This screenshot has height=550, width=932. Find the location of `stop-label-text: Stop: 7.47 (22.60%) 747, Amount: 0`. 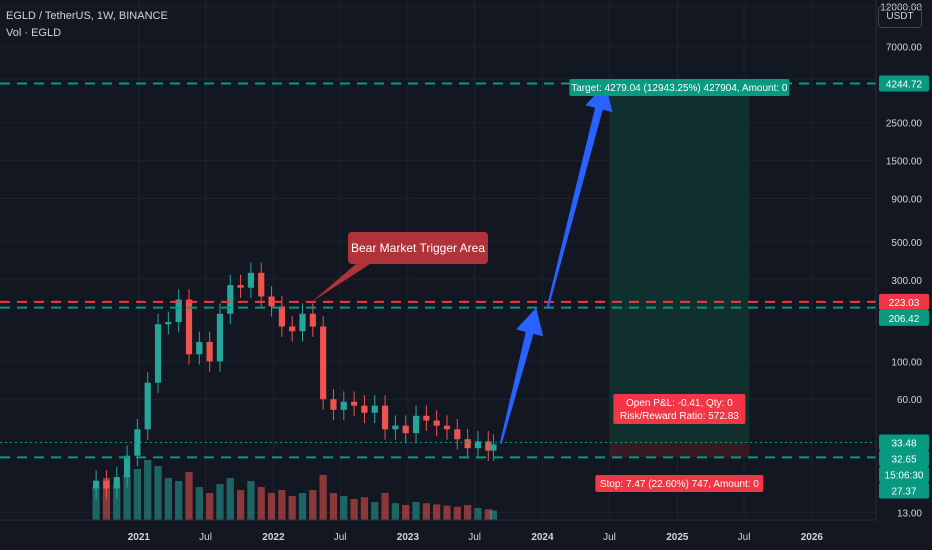

stop-label-text: Stop: 7.47 (22.60%) 747, Amount: 0 is located at coordinates (679, 484).